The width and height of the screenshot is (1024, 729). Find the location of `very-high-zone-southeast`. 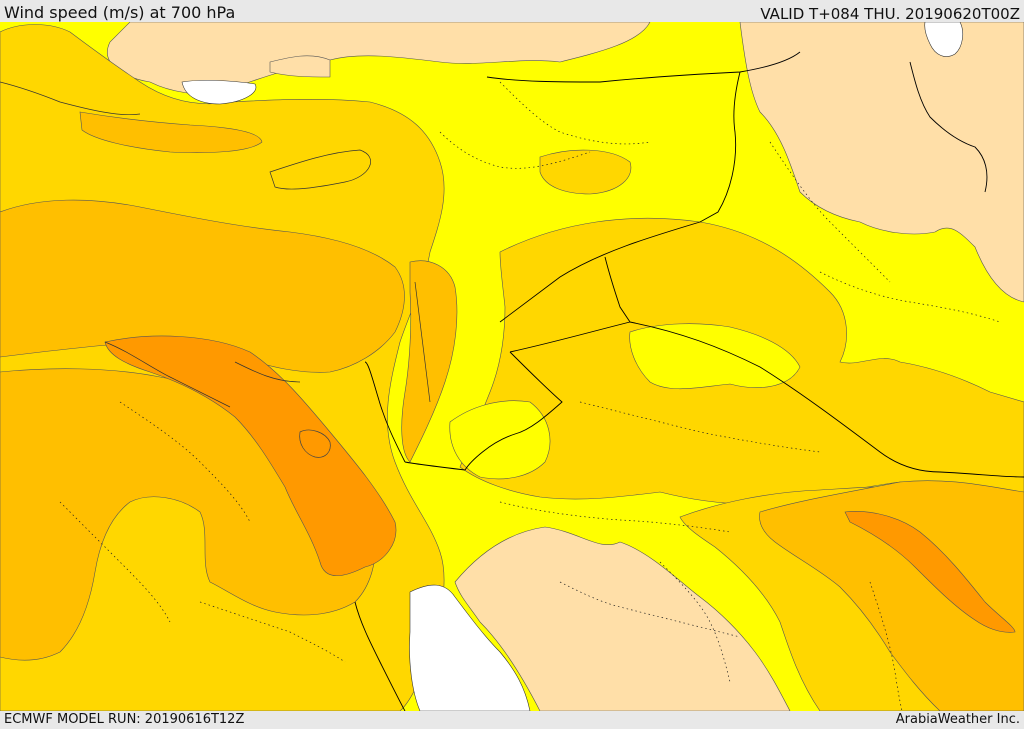

very-high-zone-southeast is located at coordinates (930, 572).